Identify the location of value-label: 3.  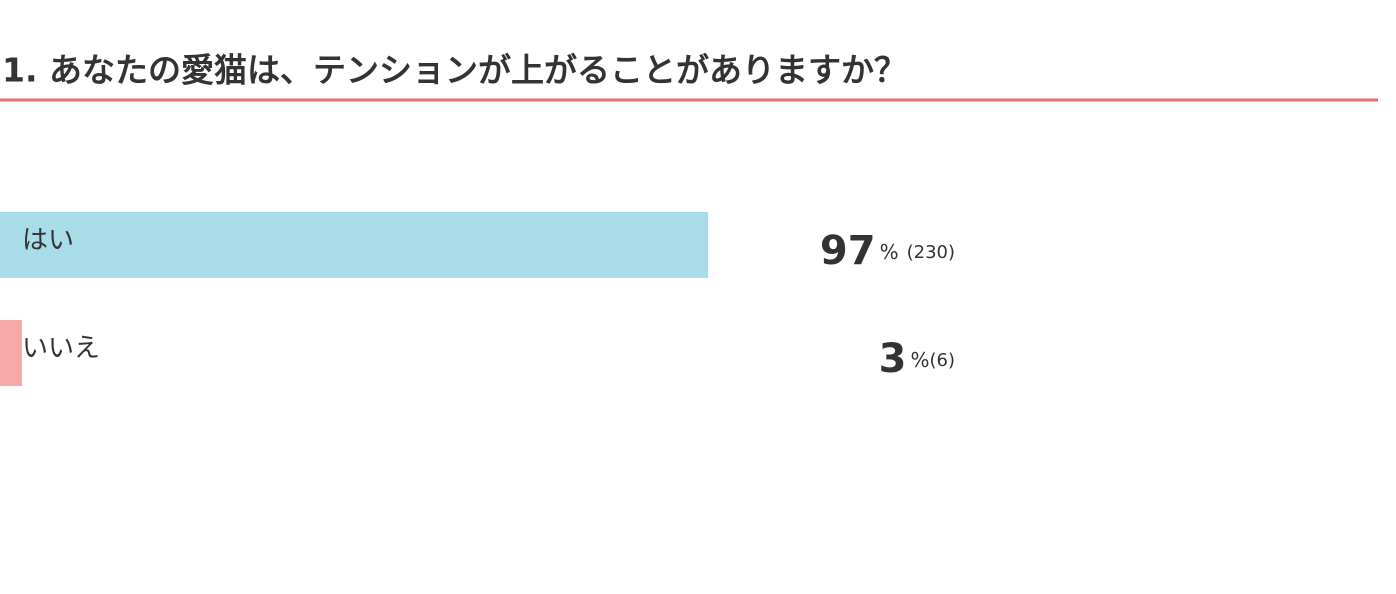
(893, 359).